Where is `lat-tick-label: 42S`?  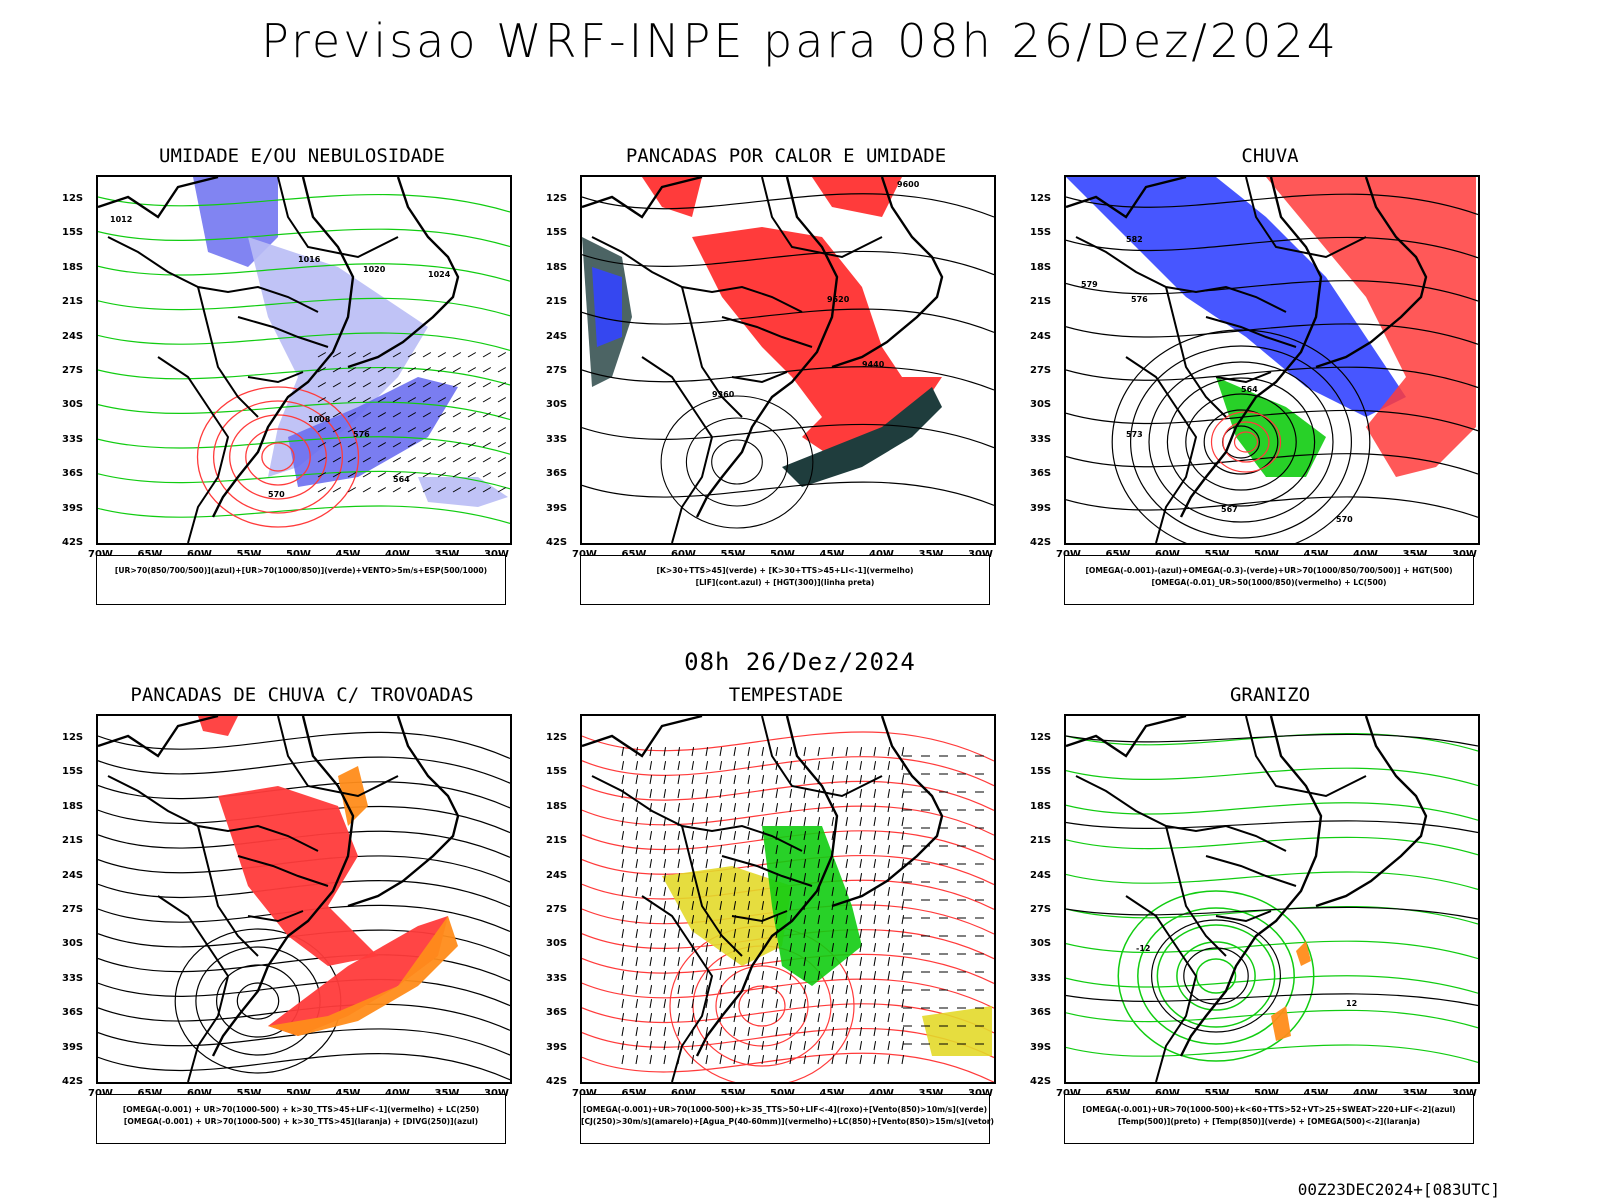 lat-tick-label: 42S is located at coordinates (73, 542).